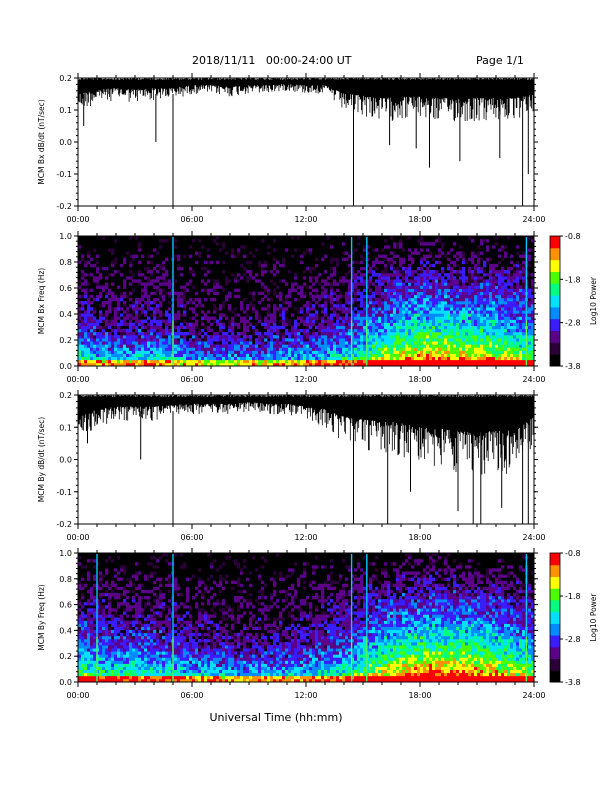 The image size is (612, 792). I want to click on y-axis-title: MCM Bx Freq (Hz), so click(41, 301).